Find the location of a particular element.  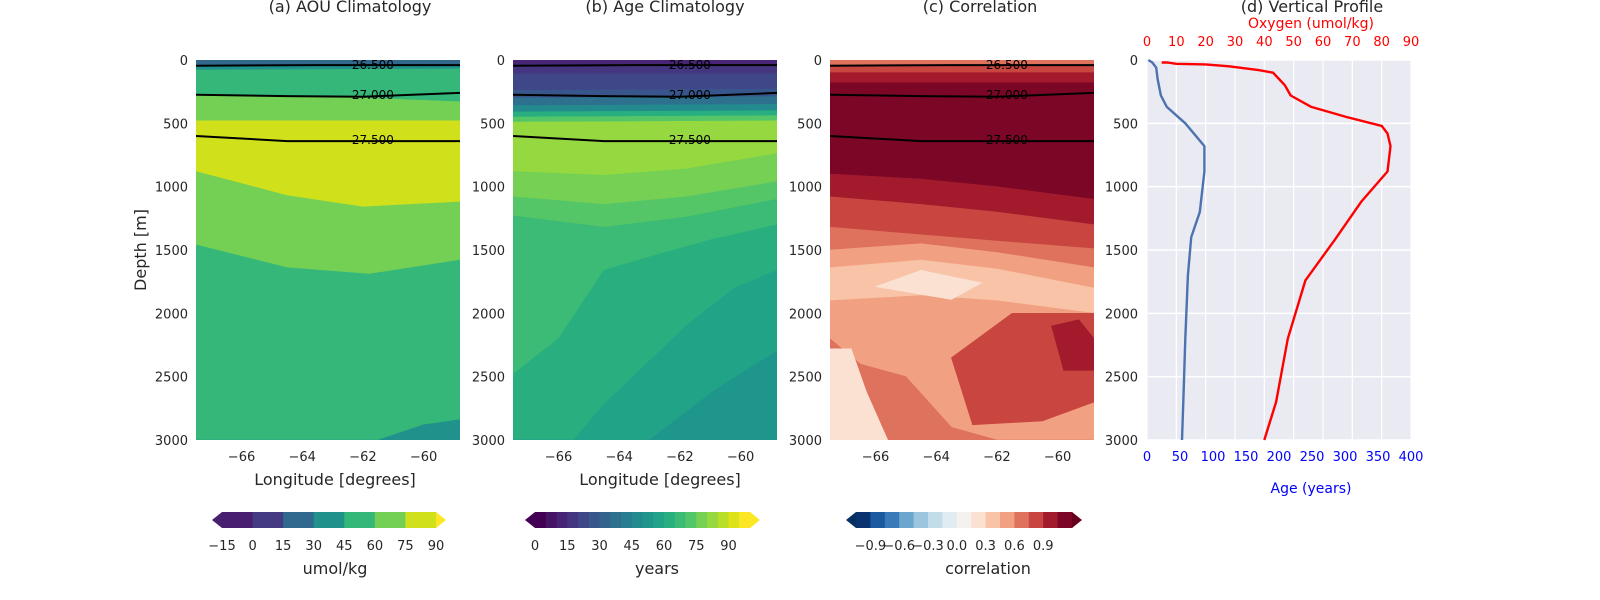

colorbar-tick-label: 75 is located at coordinates (405, 546).